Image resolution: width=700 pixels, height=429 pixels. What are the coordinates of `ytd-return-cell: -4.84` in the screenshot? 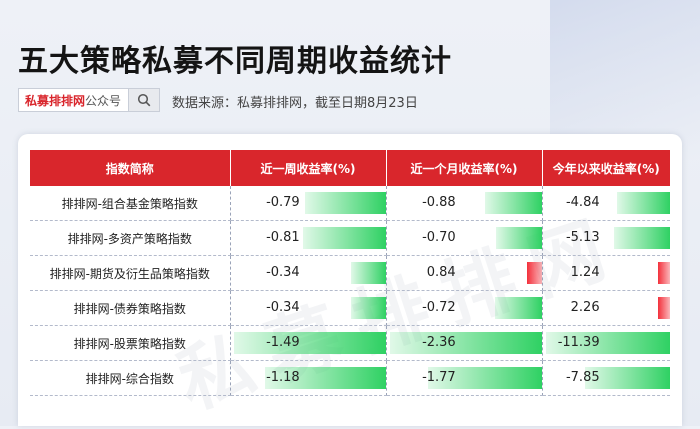 It's located at (606, 203).